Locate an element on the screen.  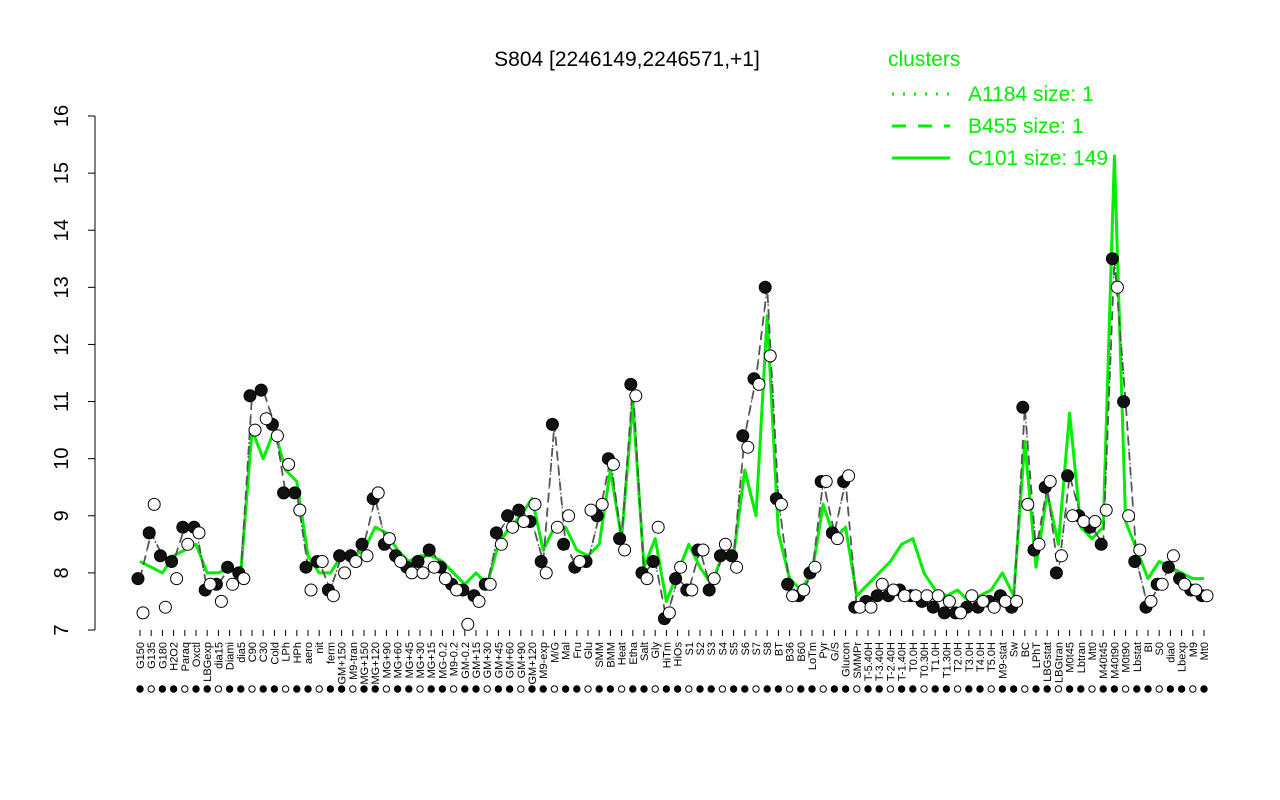
x-tick-label: S7 is located at coordinates (757, 648).